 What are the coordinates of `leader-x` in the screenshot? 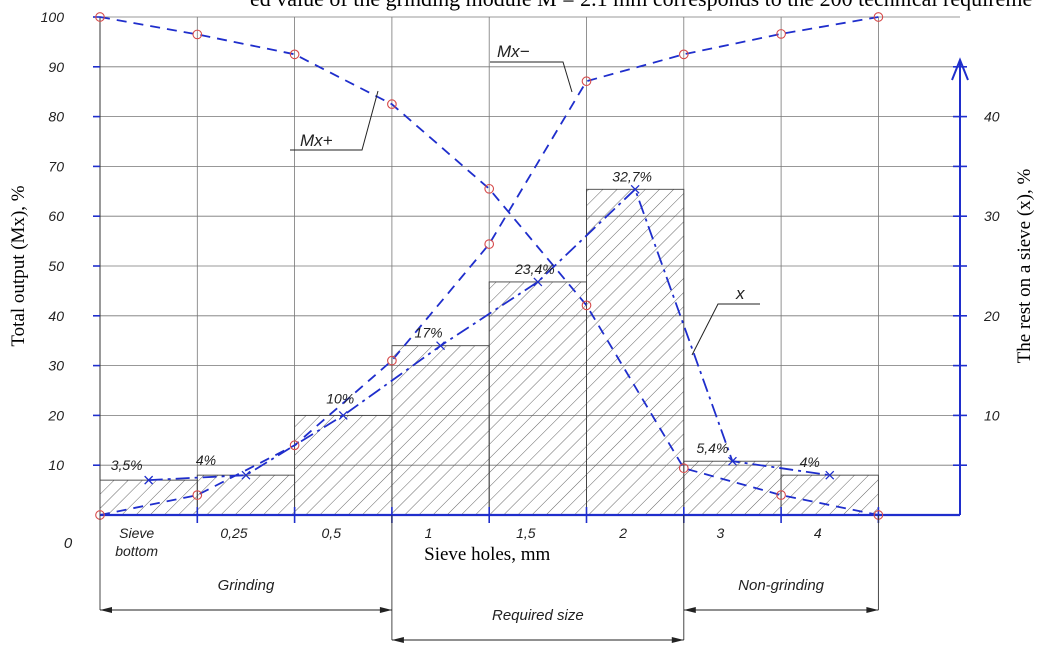 It's located at (725, 329).